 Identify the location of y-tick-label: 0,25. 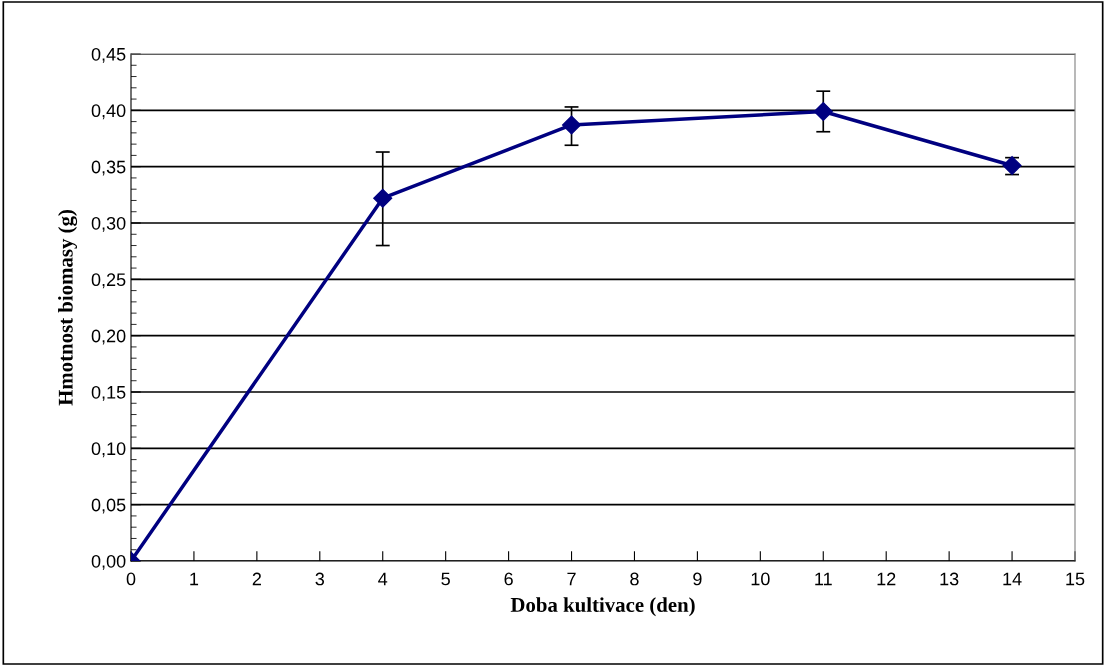
(108, 281).